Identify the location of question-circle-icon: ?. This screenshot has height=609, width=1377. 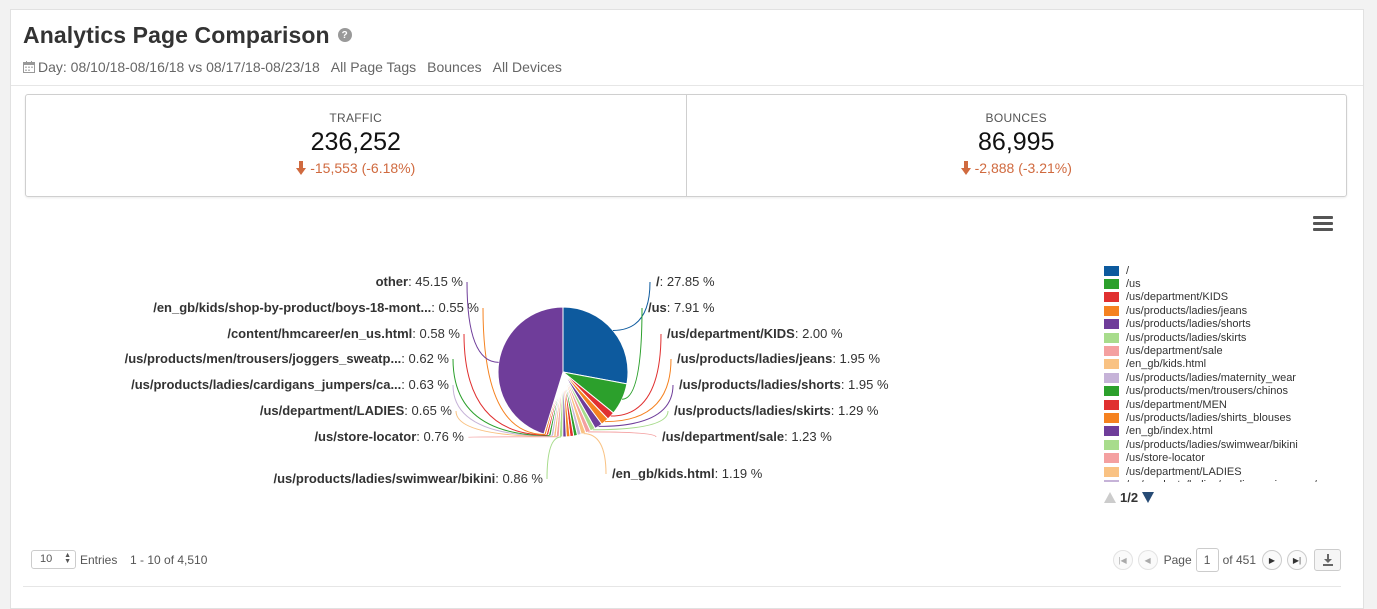
(345, 35).